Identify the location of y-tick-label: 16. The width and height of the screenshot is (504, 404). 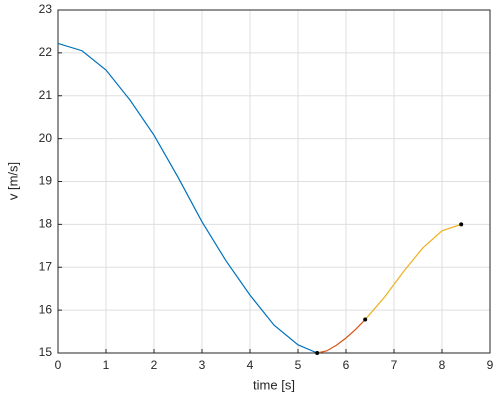
(46, 309).